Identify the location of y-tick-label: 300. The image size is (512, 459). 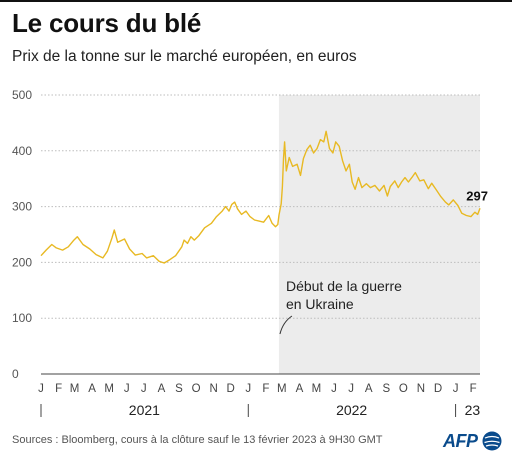
(22, 207).